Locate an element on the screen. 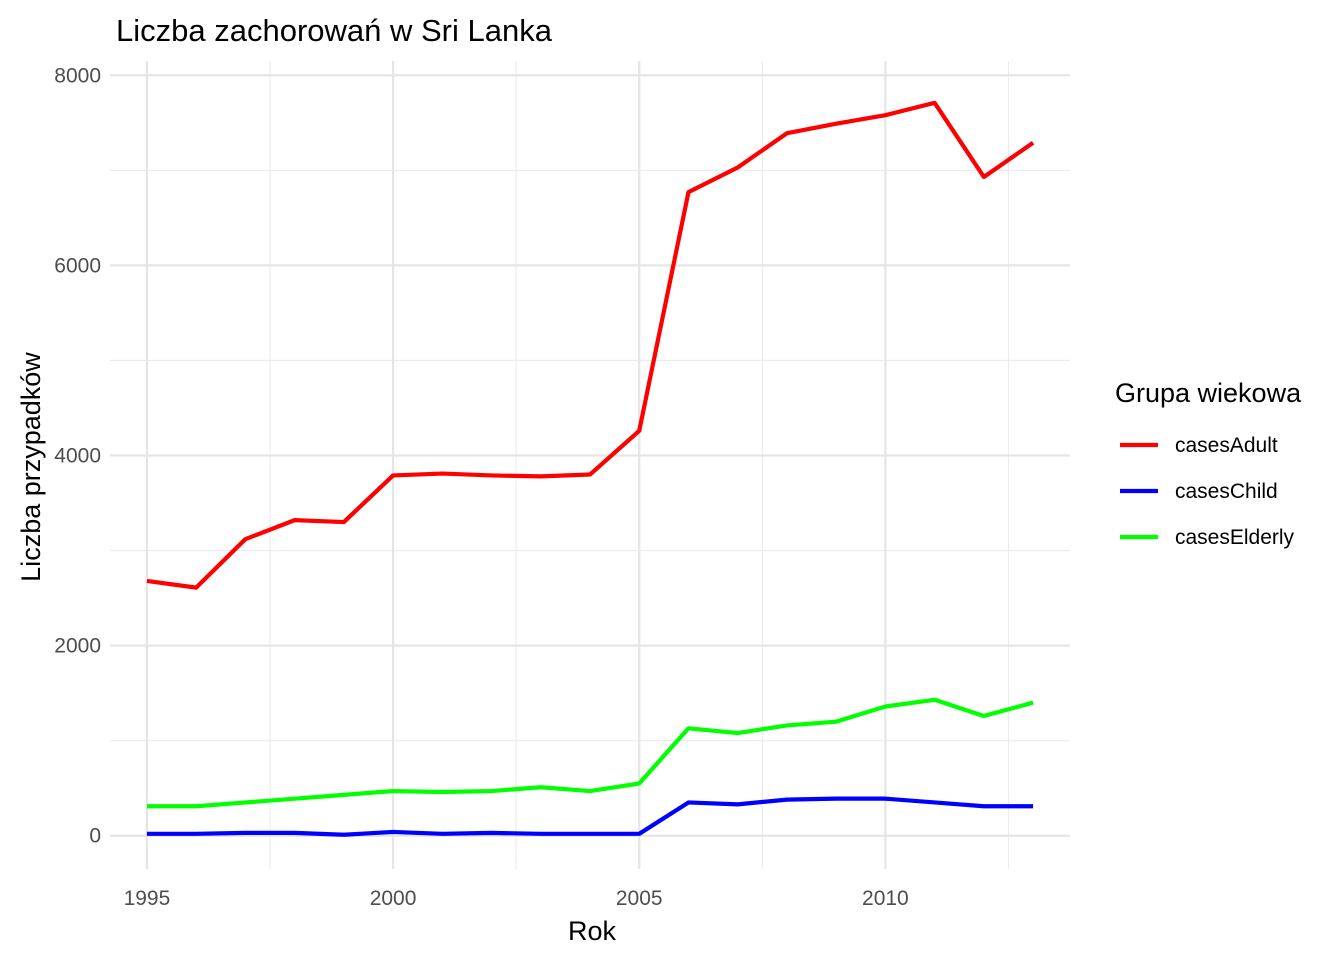  legend-title: Grupa wiekowa is located at coordinates (1208, 393).